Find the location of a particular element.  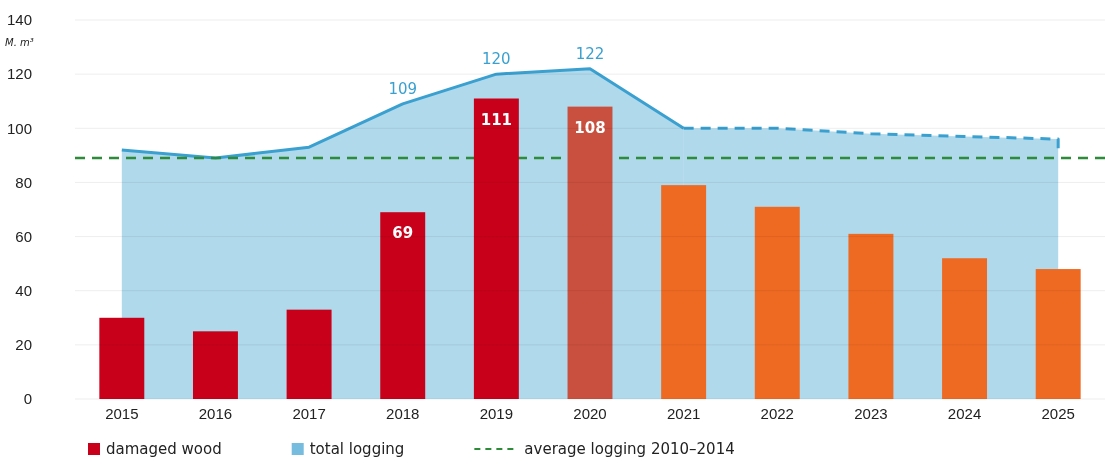

x-tick-label: 2019 is located at coordinates (496, 413).